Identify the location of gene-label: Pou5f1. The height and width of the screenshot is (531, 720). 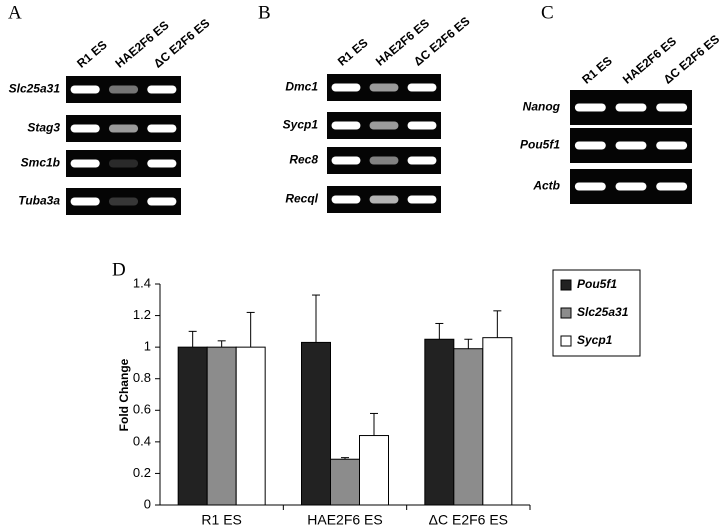
(540, 145).